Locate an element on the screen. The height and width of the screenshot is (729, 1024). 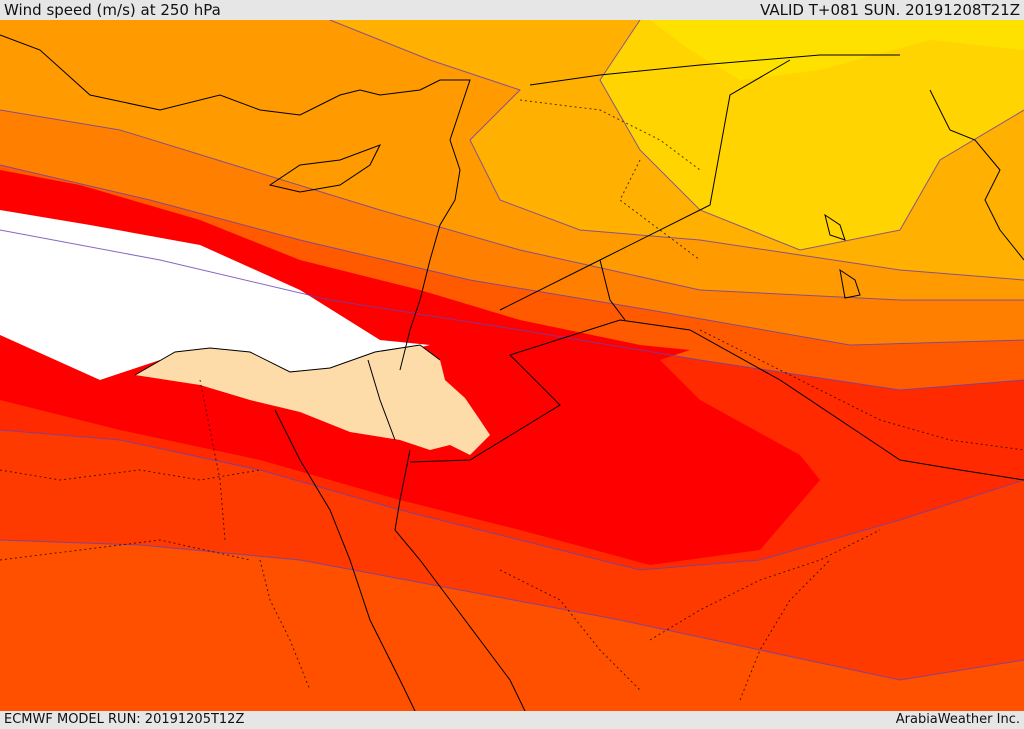
highlight-region is located at coordinates (312, 400).